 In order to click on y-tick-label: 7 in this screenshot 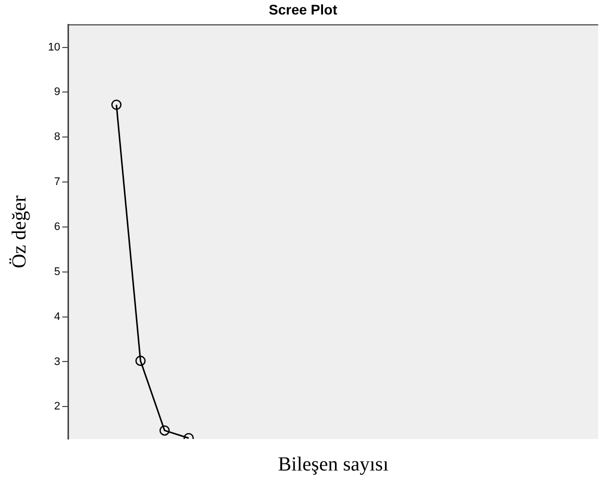, I will do `click(57, 182)`.